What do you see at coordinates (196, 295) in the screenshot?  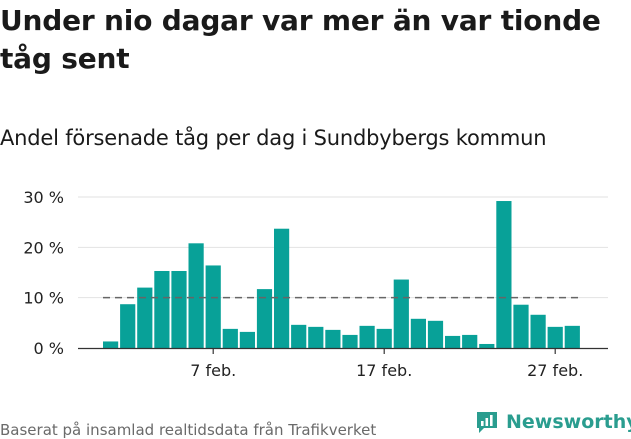 I see `bar: 6 feb.: 20.8 %` at bounding box center [196, 295].